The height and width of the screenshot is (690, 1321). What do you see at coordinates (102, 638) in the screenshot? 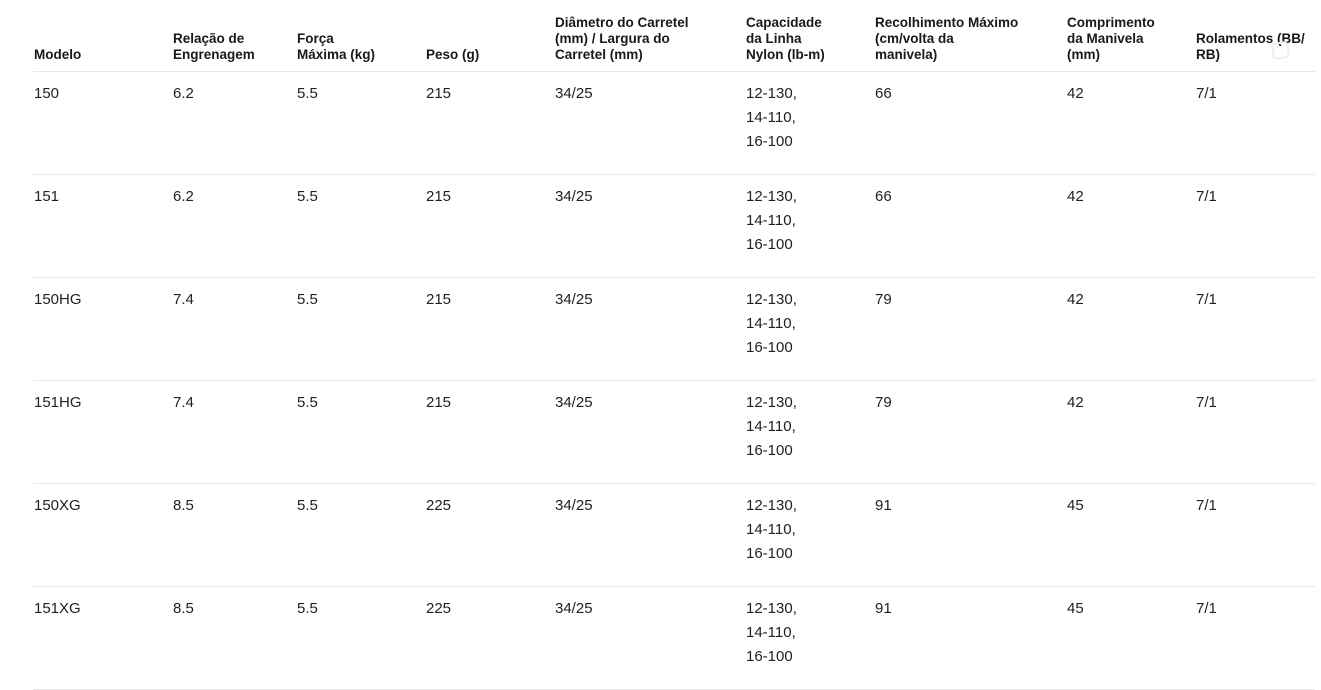
I see `cell-modelo: 151XG` at bounding box center [102, 638].